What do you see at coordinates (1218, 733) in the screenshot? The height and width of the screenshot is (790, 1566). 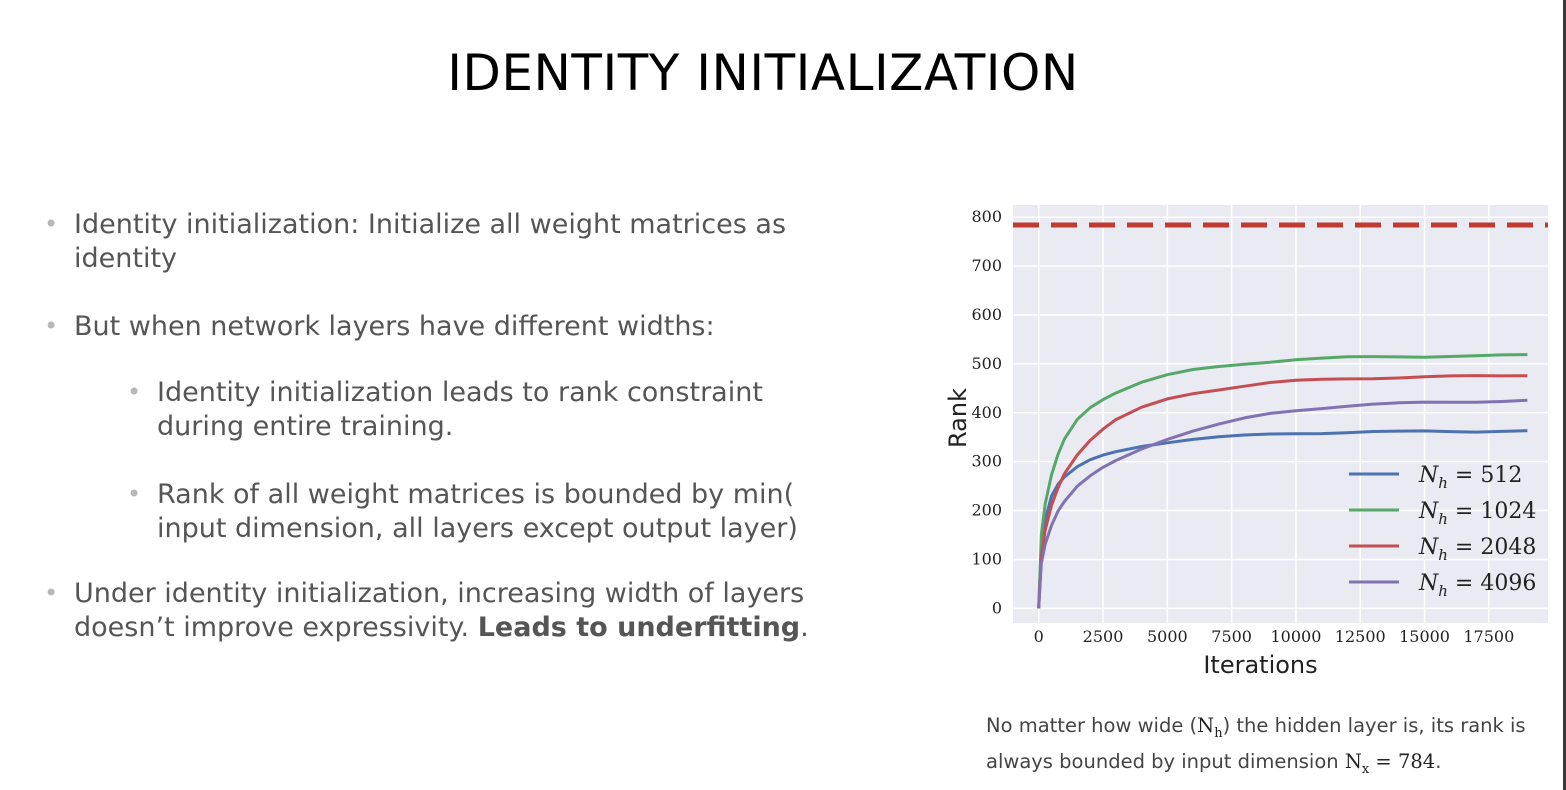 I see `nh-sub: h` at bounding box center [1218, 733].